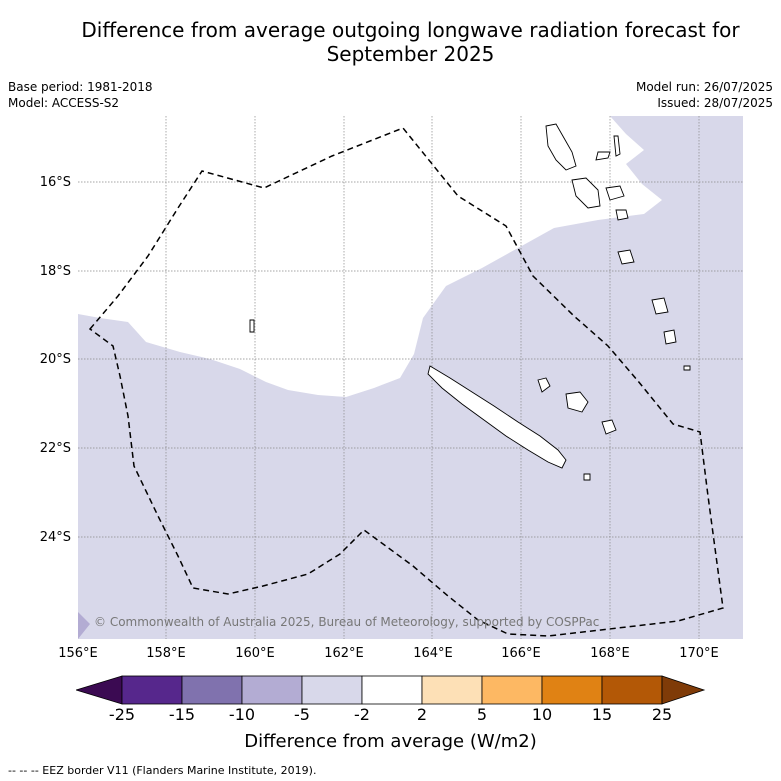  What do you see at coordinates (586, 193) in the screenshot?
I see `vanuatu-malakula` at bounding box center [586, 193].